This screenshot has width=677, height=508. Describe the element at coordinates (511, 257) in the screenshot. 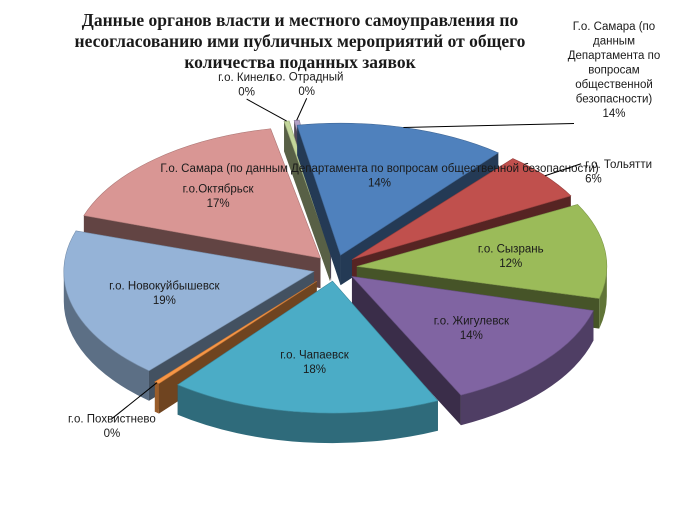

I see `slice-label: г.о. Сызрань 12%` at that location.